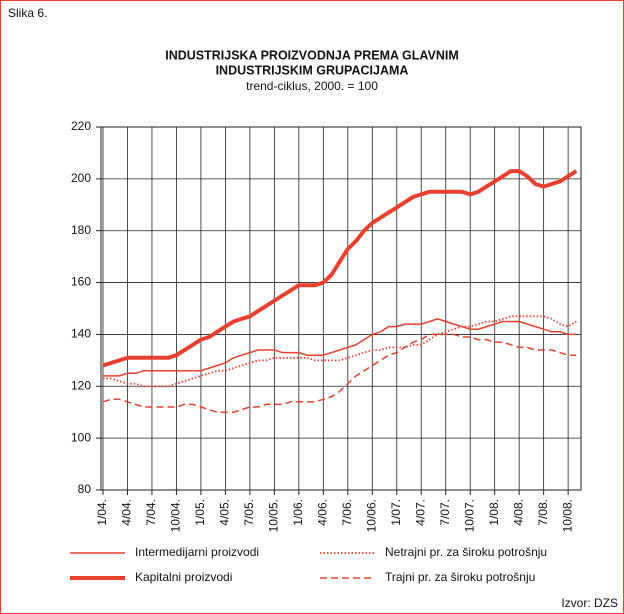 Image resolution: width=624 pixels, height=614 pixels. Describe the element at coordinates (249, 512) in the screenshot. I see `x-tick-label: 7/05.` at that location.